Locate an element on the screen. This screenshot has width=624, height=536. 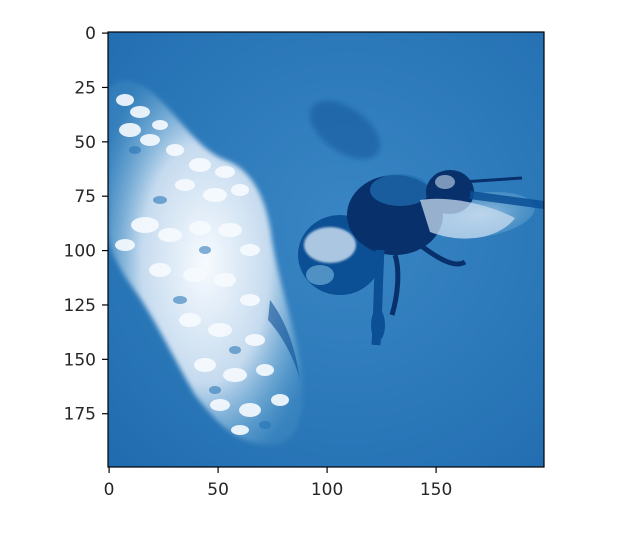
bee-thorax-fur is located at coordinates (400, 190).